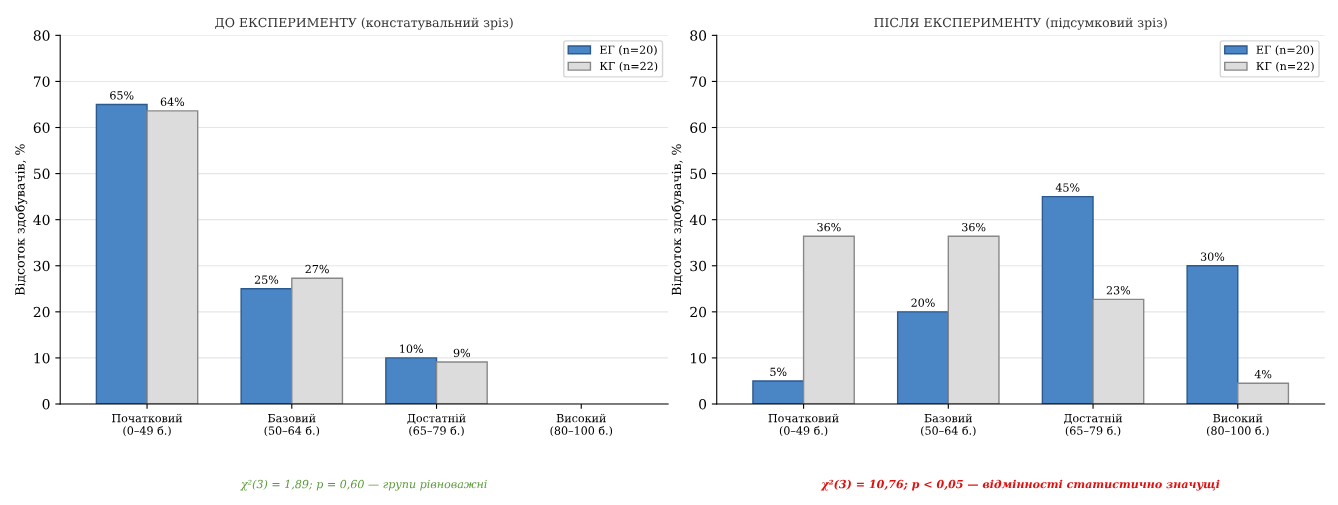  What do you see at coordinates (1118, 290) in the screenshot?
I see `data-label: 23%` at bounding box center [1118, 290].